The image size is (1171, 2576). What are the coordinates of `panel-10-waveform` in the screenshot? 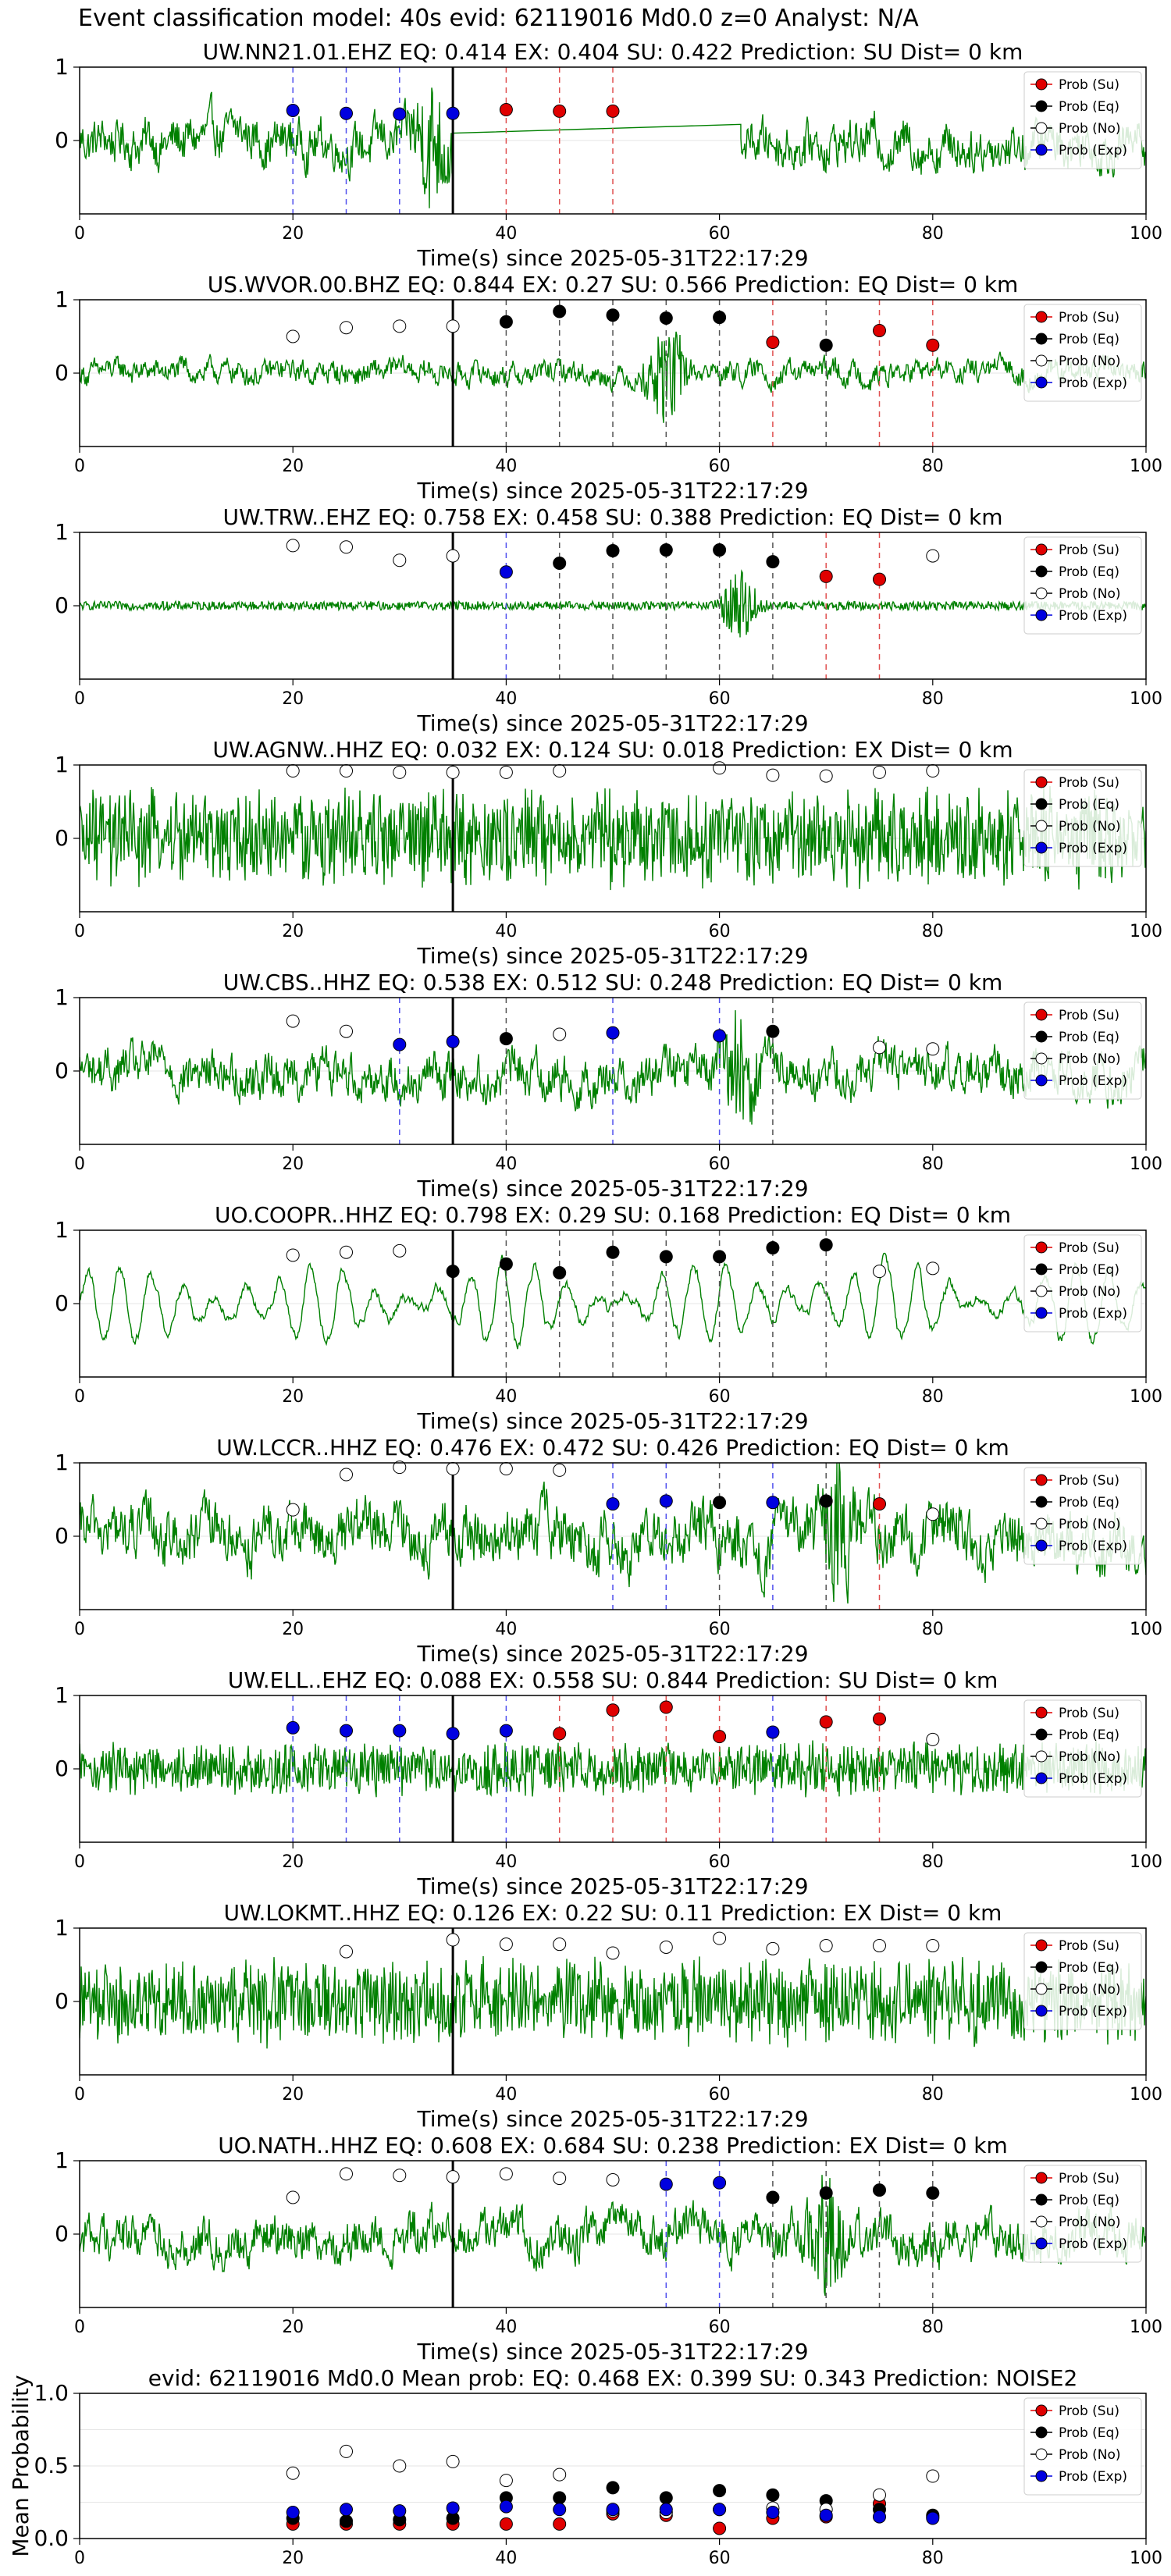 It's located at (613, 2236).